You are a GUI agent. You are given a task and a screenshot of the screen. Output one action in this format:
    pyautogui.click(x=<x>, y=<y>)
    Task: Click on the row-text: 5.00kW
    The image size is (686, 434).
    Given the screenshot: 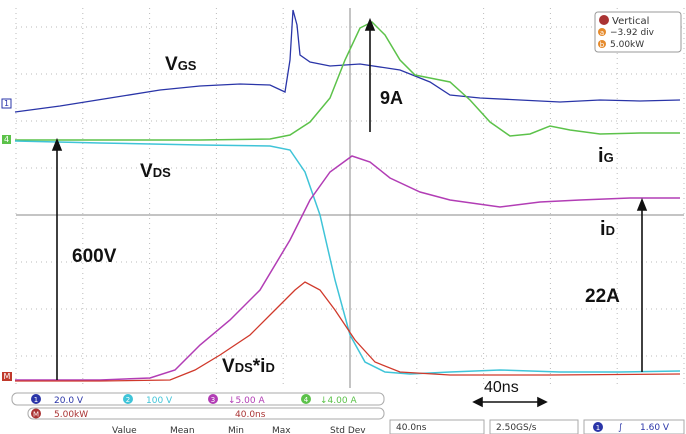 What is the action you would take?
    pyautogui.click(x=627, y=45)
    